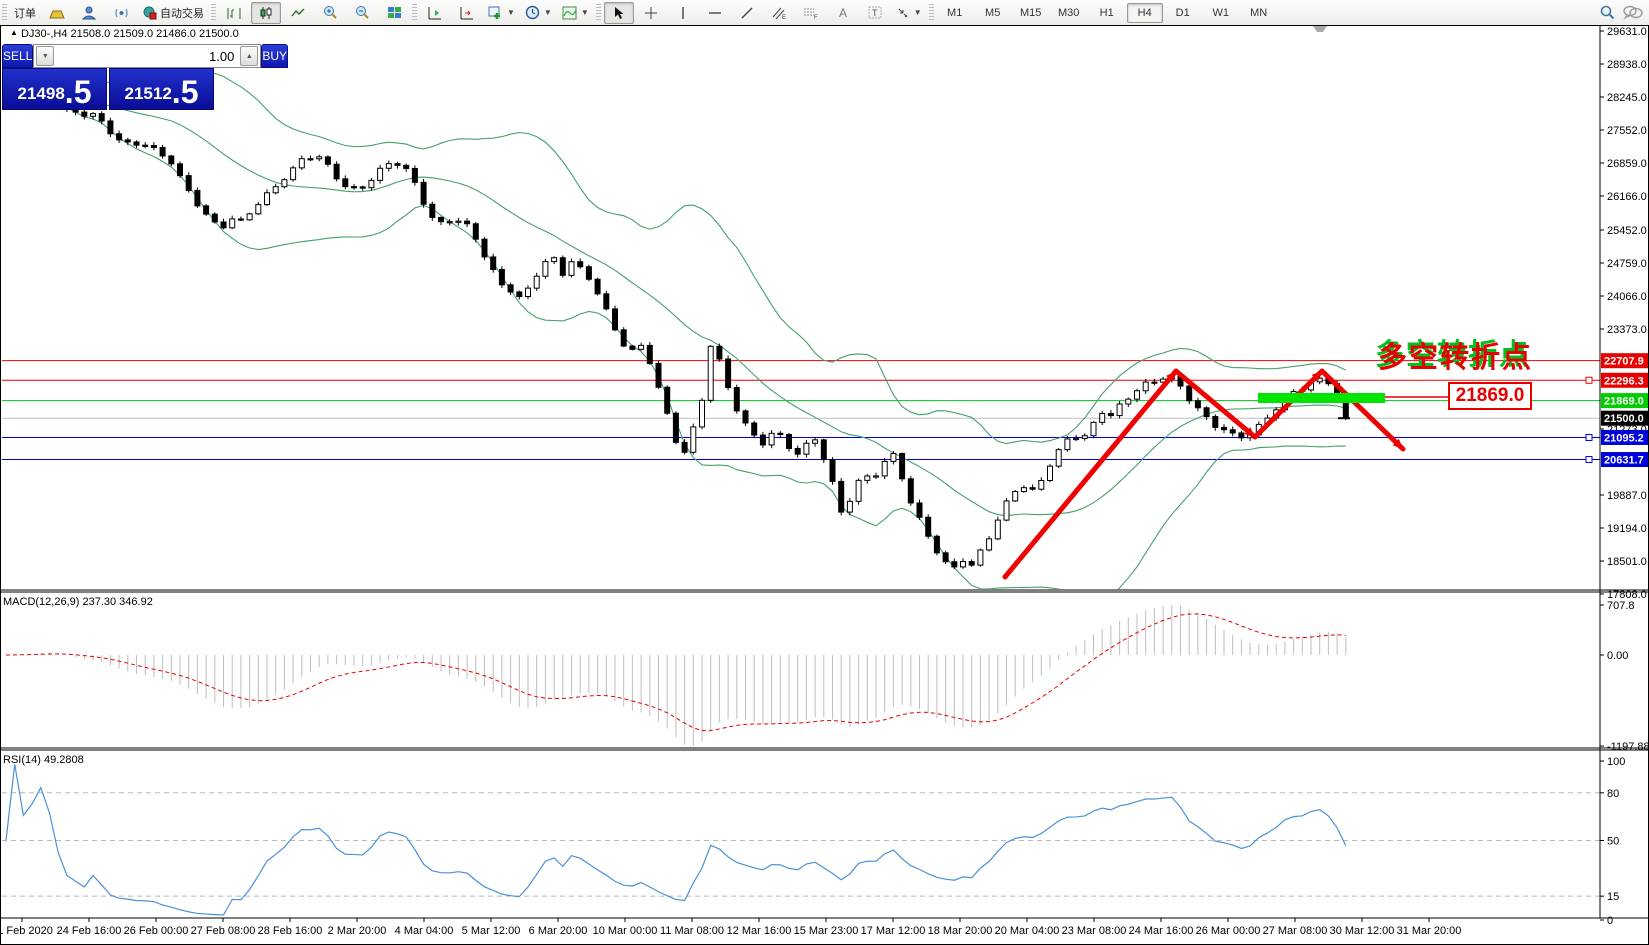 This screenshot has width=1649, height=945. What do you see at coordinates (45, 56) in the screenshot?
I see `volume-decrease-button: ▼` at bounding box center [45, 56].